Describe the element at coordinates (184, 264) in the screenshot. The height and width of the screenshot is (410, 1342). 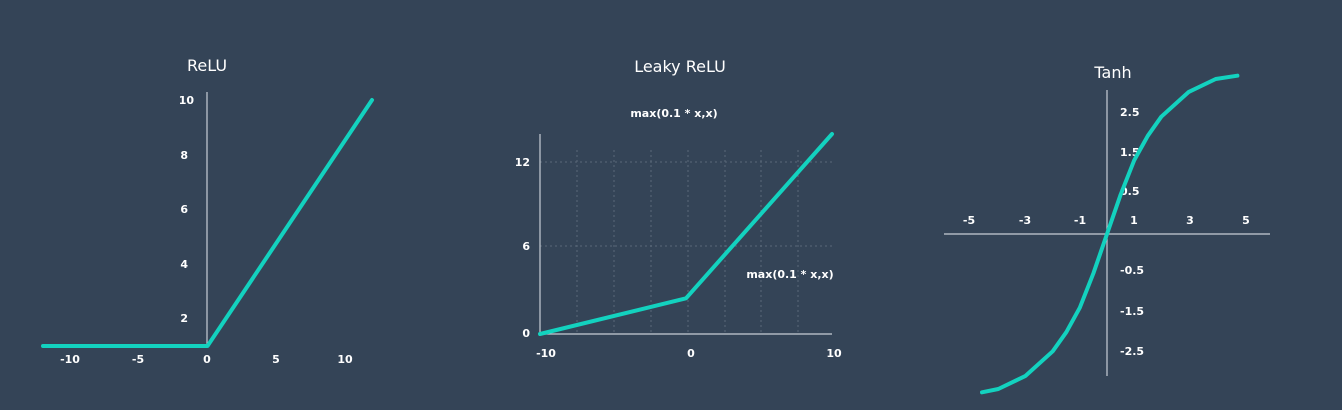
I see `relu-y-tick: 4` at that location.